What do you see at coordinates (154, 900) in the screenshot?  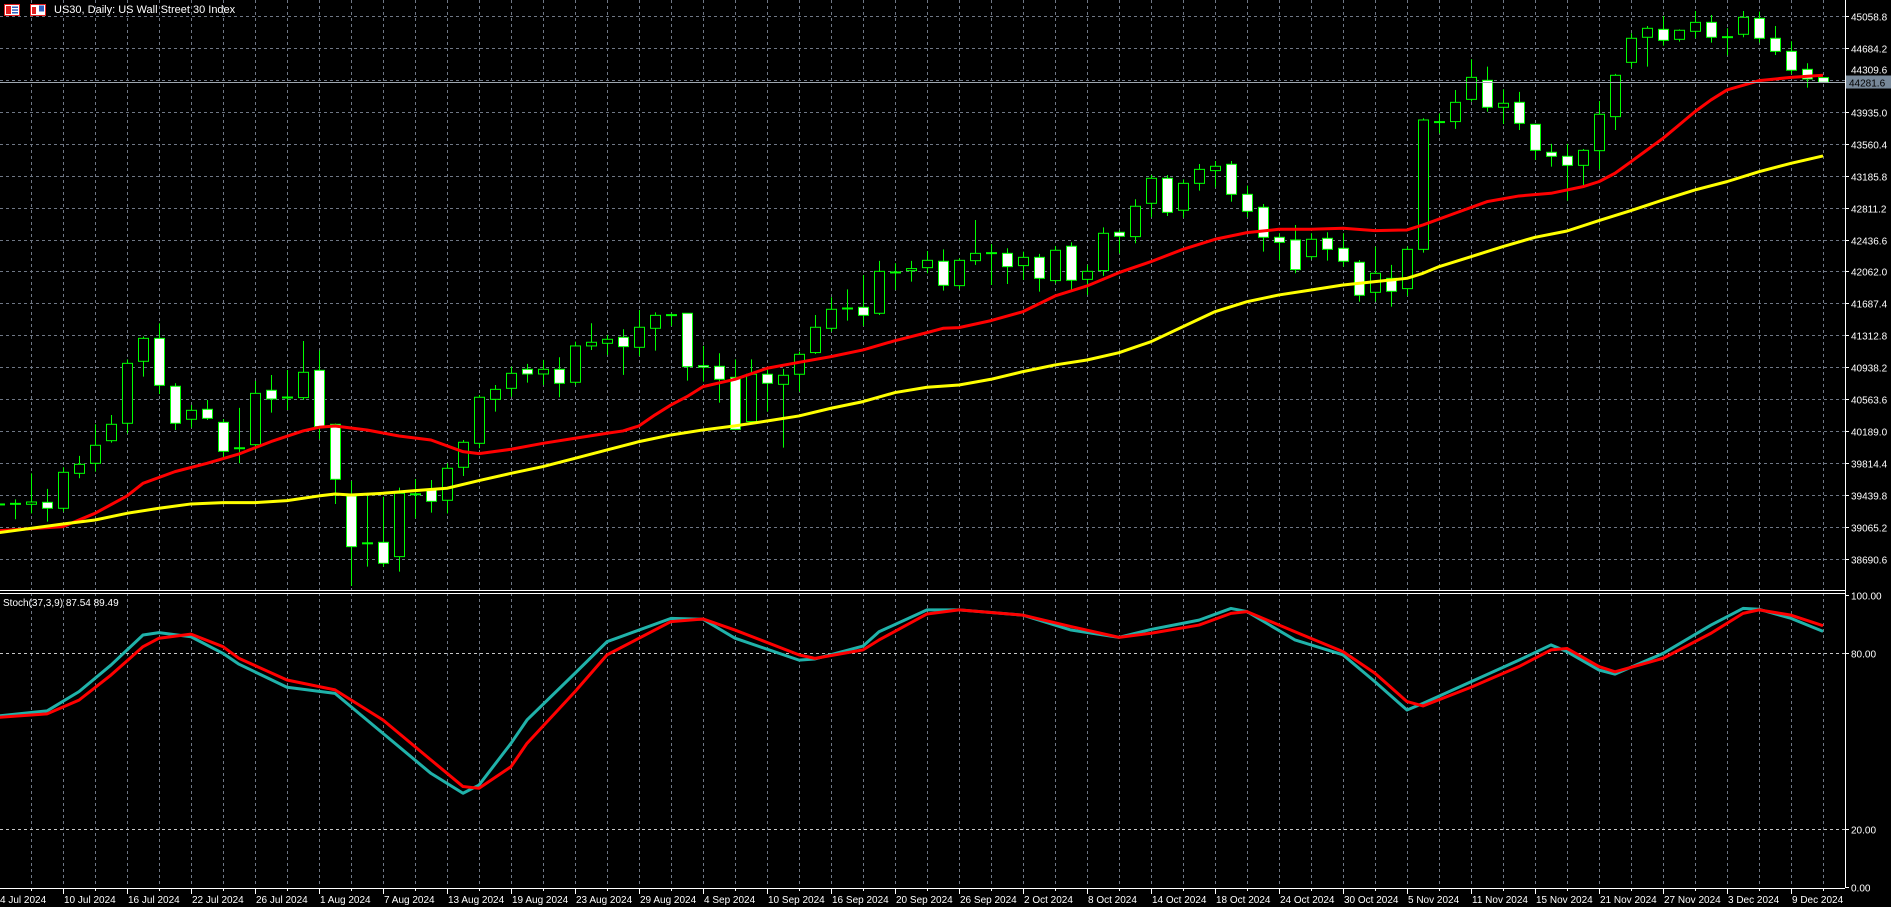 I see `time-axis-label: 16 Jul 2024` at bounding box center [154, 900].